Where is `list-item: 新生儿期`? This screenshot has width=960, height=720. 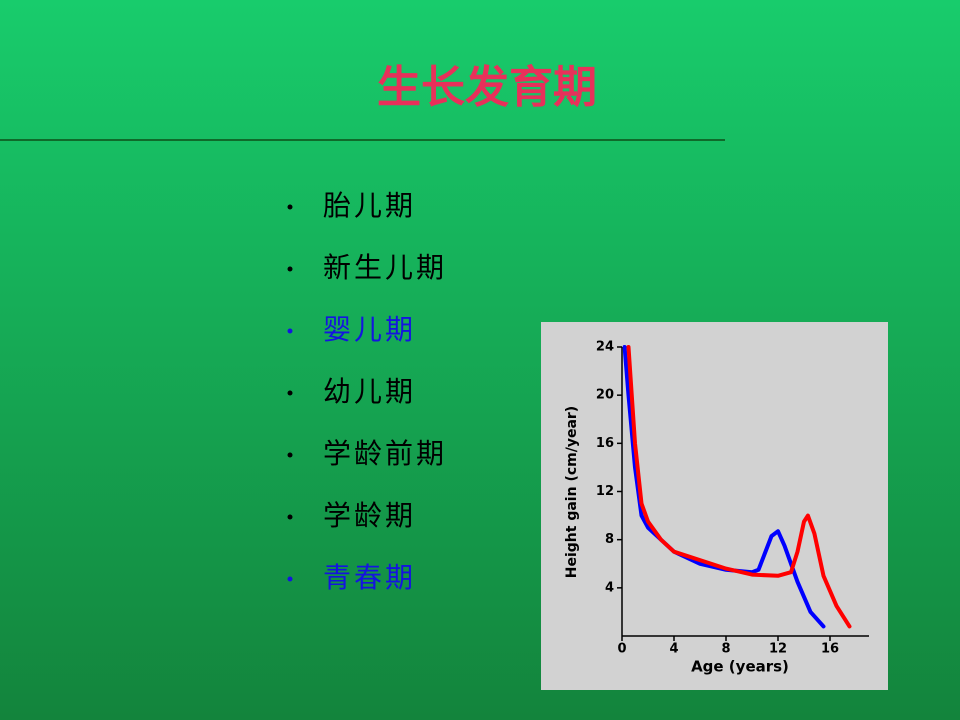
list-item: 新生儿期 is located at coordinates (385, 267).